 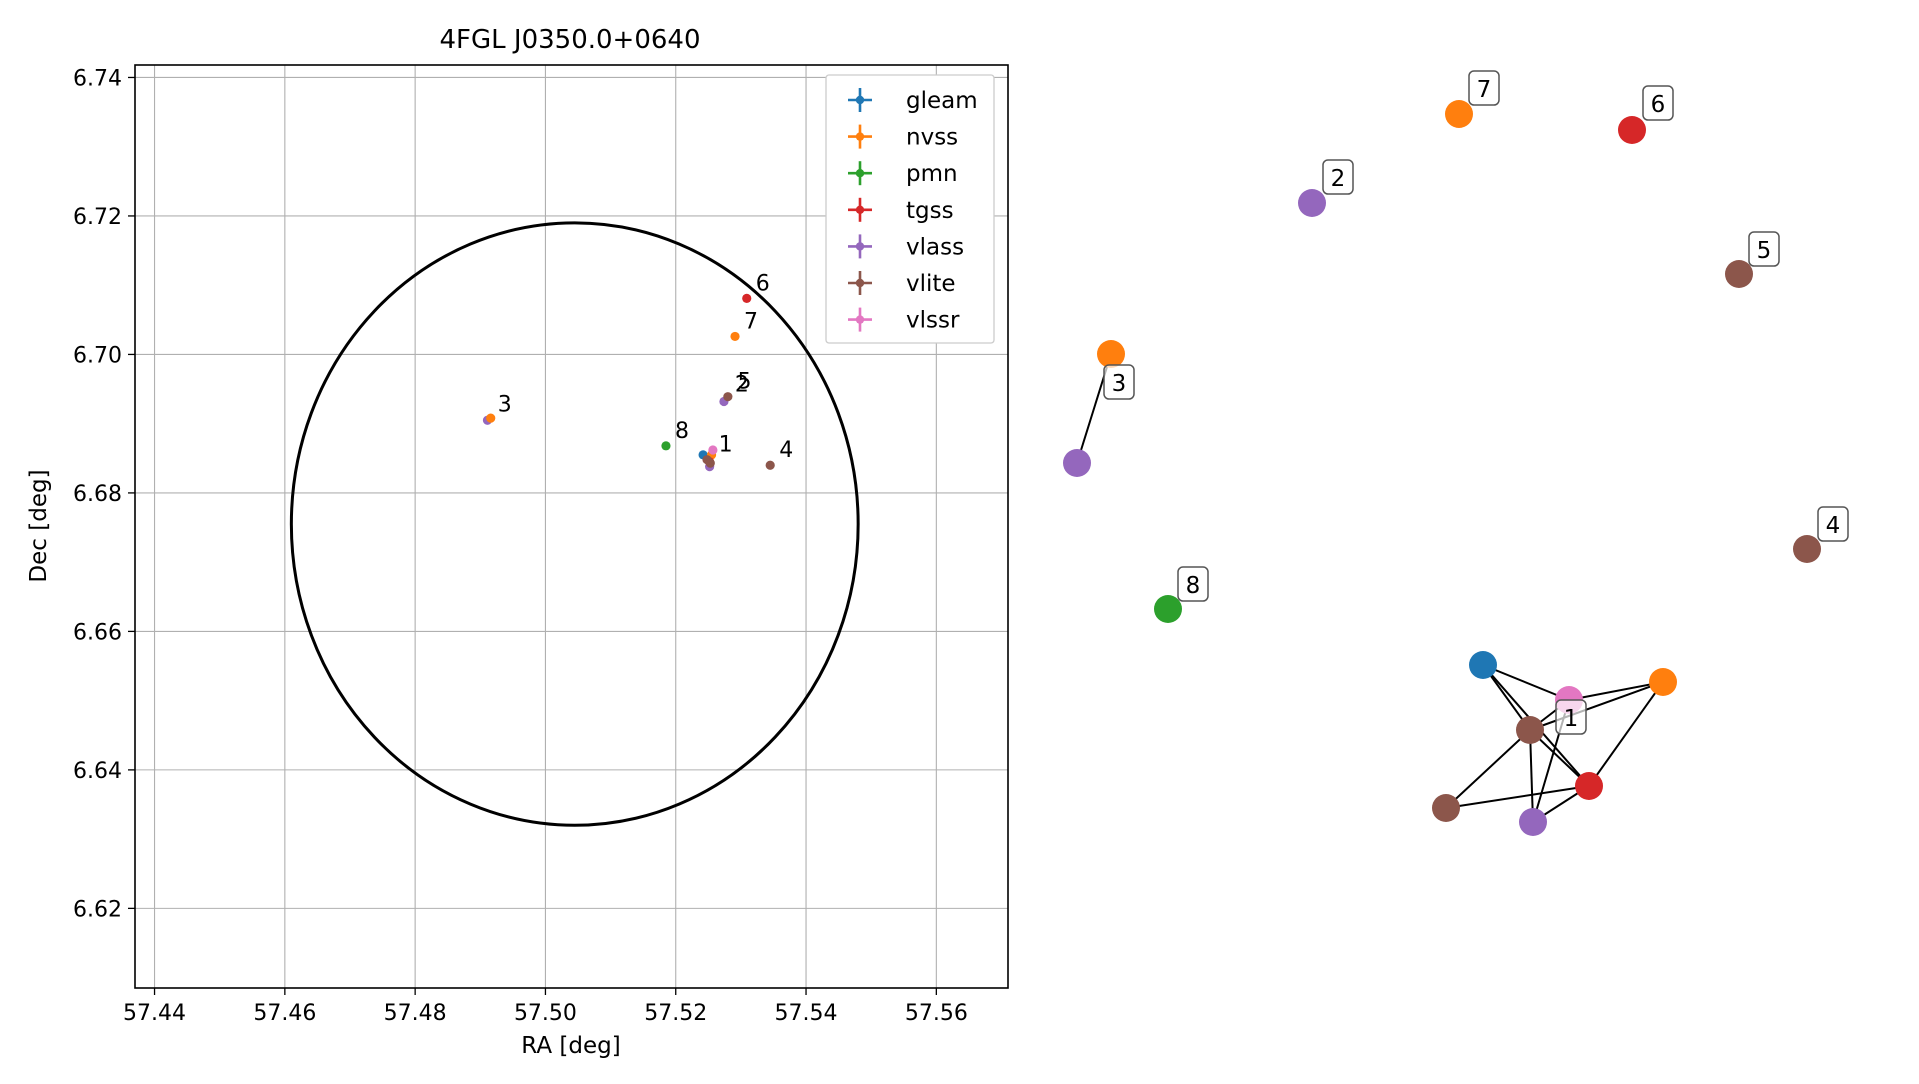 I want to click on legend: gleam nvss pmn tgss vlass vlite vlssr, so click(x=910, y=209).